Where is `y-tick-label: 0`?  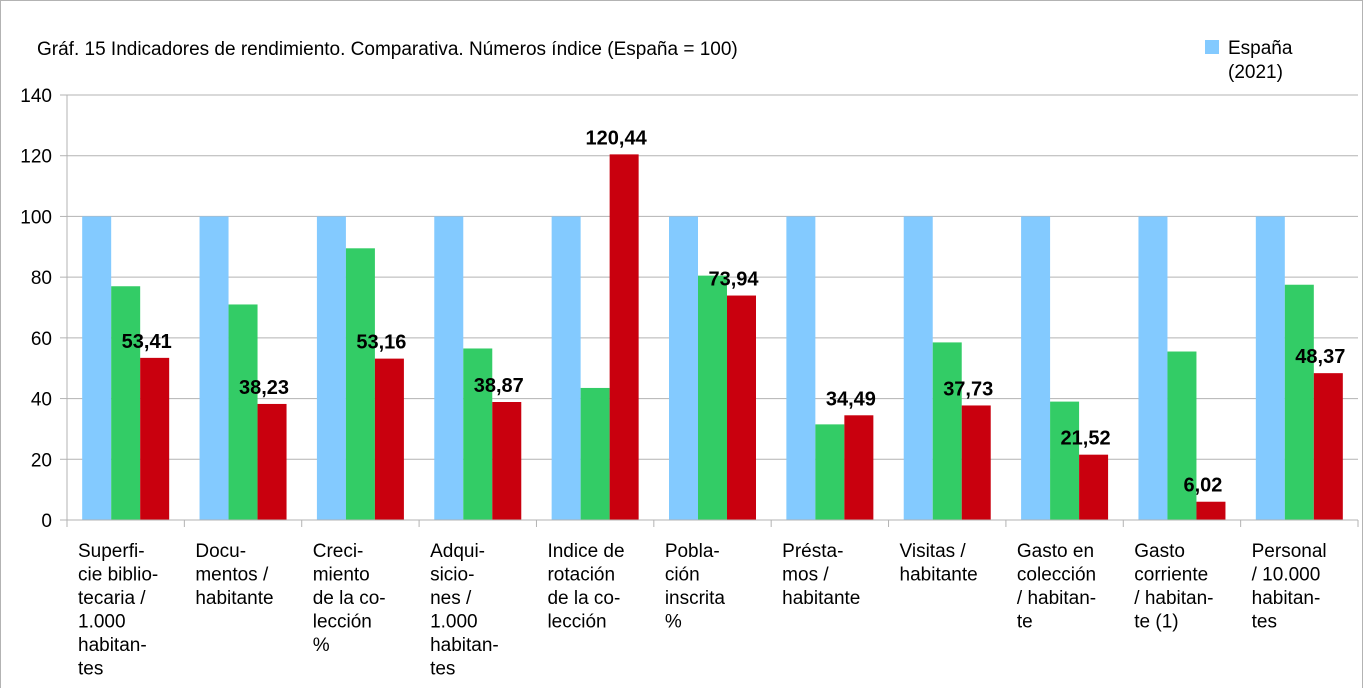 y-tick-label: 0 is located at coordinates (46, 521).